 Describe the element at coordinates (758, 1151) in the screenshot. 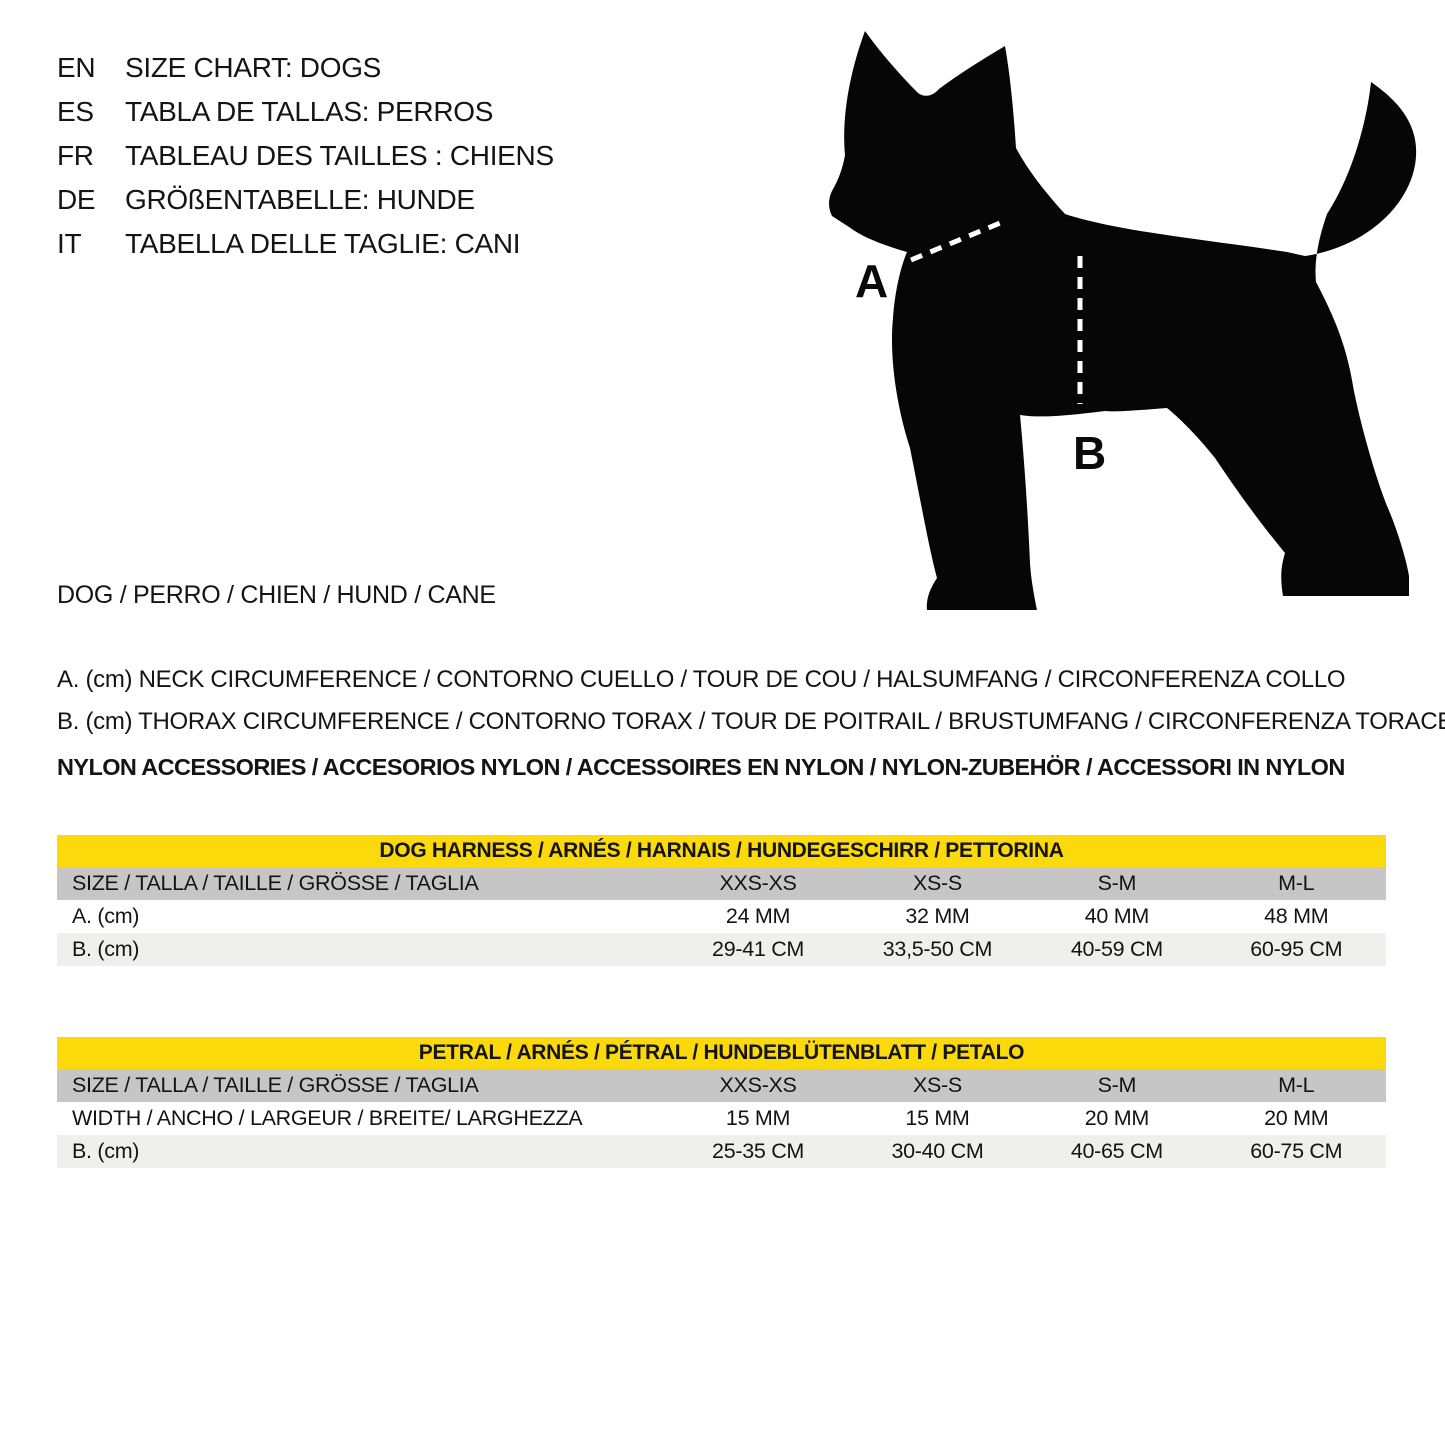

I see `value-cell: 25-35 CM` at that location.